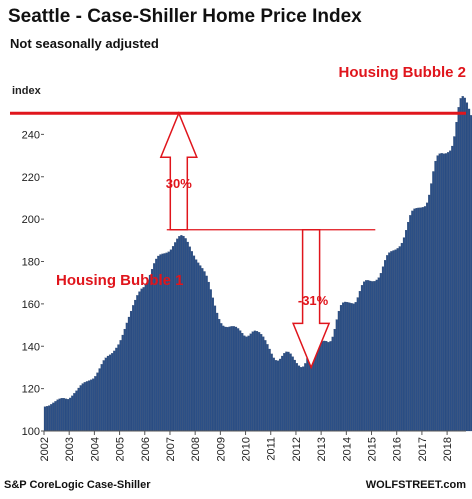  Describe the element at coordinates (70, 449) in the screenshot. I see `x-tick-label: 2003` at that location.